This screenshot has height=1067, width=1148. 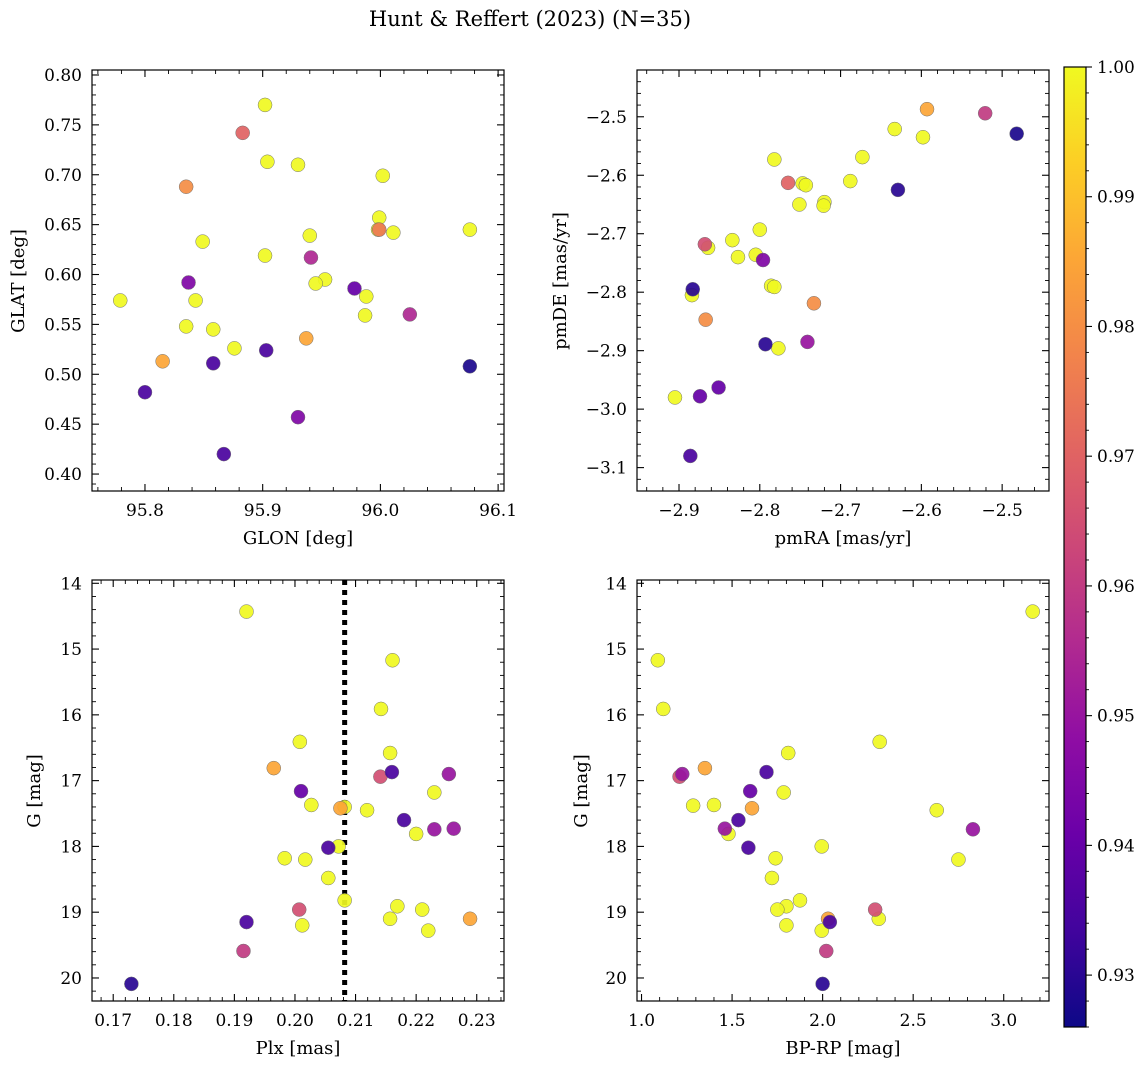 I want to click on x-tick-label: 96.0, so click(x=380, y=511).